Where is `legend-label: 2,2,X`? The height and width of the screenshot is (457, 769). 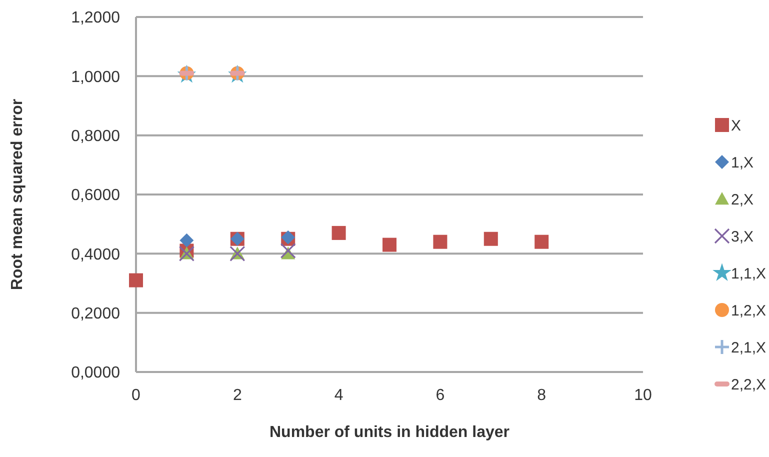 legend-label: 2,2,X is located at coordinates (748, 385).